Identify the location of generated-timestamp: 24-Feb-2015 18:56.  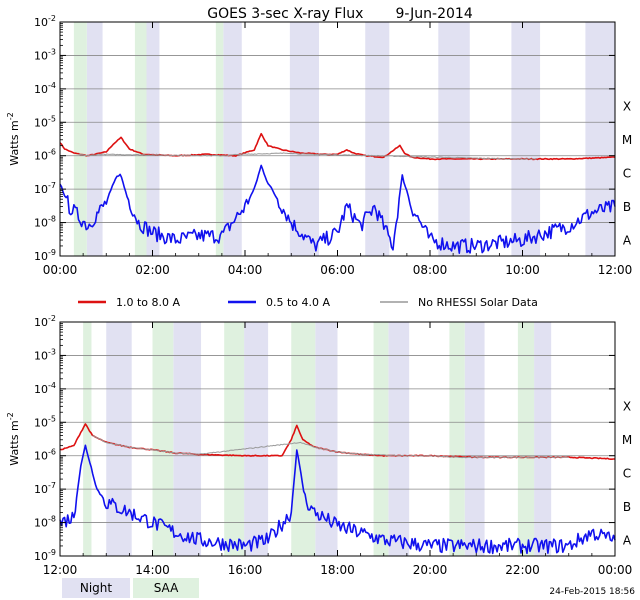
(592, 592).